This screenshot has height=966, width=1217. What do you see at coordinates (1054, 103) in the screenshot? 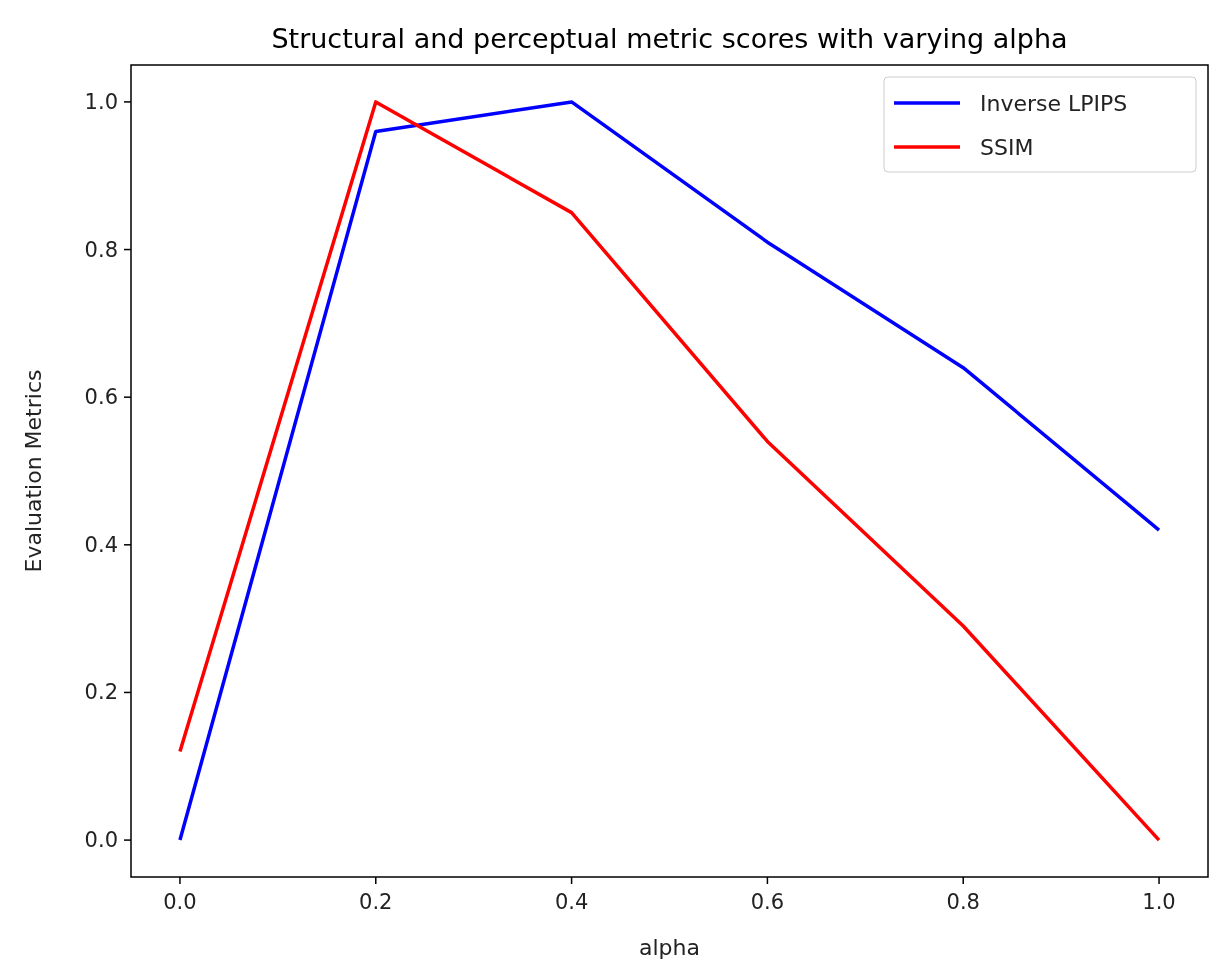
I see `legend-label: Inverse LPIPS` at bounding box center [1054, 103].